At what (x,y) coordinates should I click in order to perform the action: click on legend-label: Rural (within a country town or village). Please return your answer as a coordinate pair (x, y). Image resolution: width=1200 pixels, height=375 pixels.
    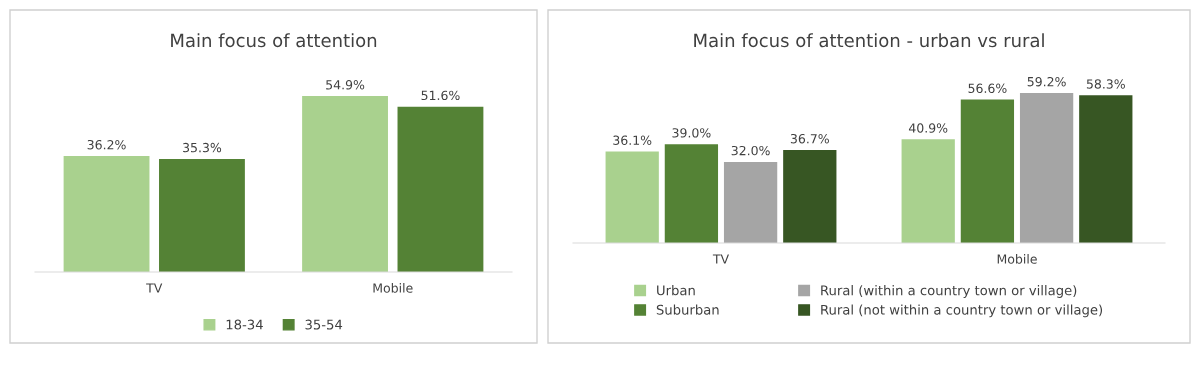
    Looking at the image, I should click on (949, 291).